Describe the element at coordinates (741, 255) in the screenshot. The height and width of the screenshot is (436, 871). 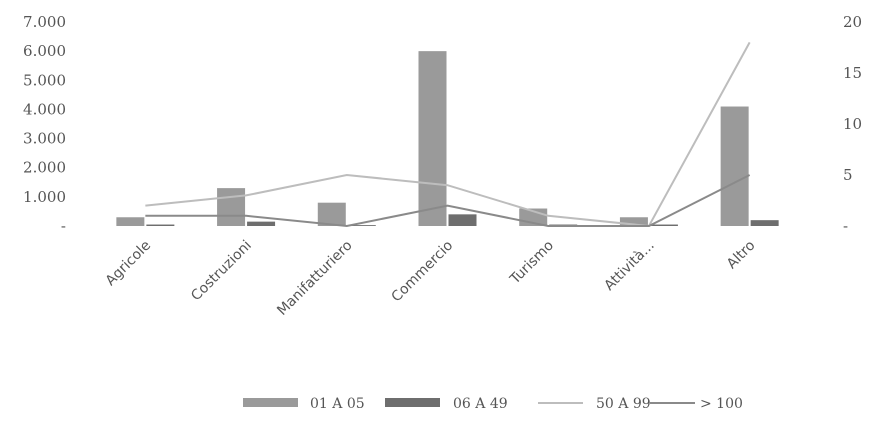
I see `category-label: Altro` at that location.